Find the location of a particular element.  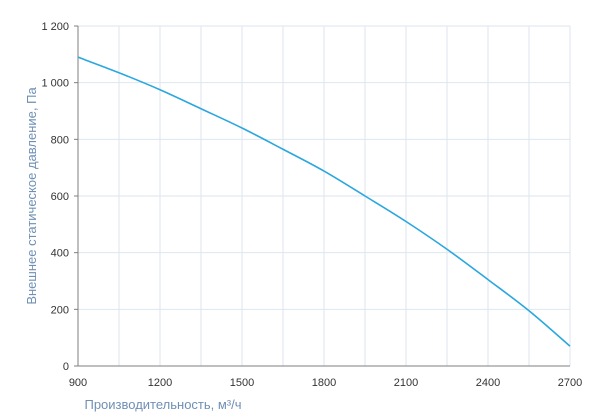

x-axis-label: Производительность, м³/ч is located at coordinates (162, 404).